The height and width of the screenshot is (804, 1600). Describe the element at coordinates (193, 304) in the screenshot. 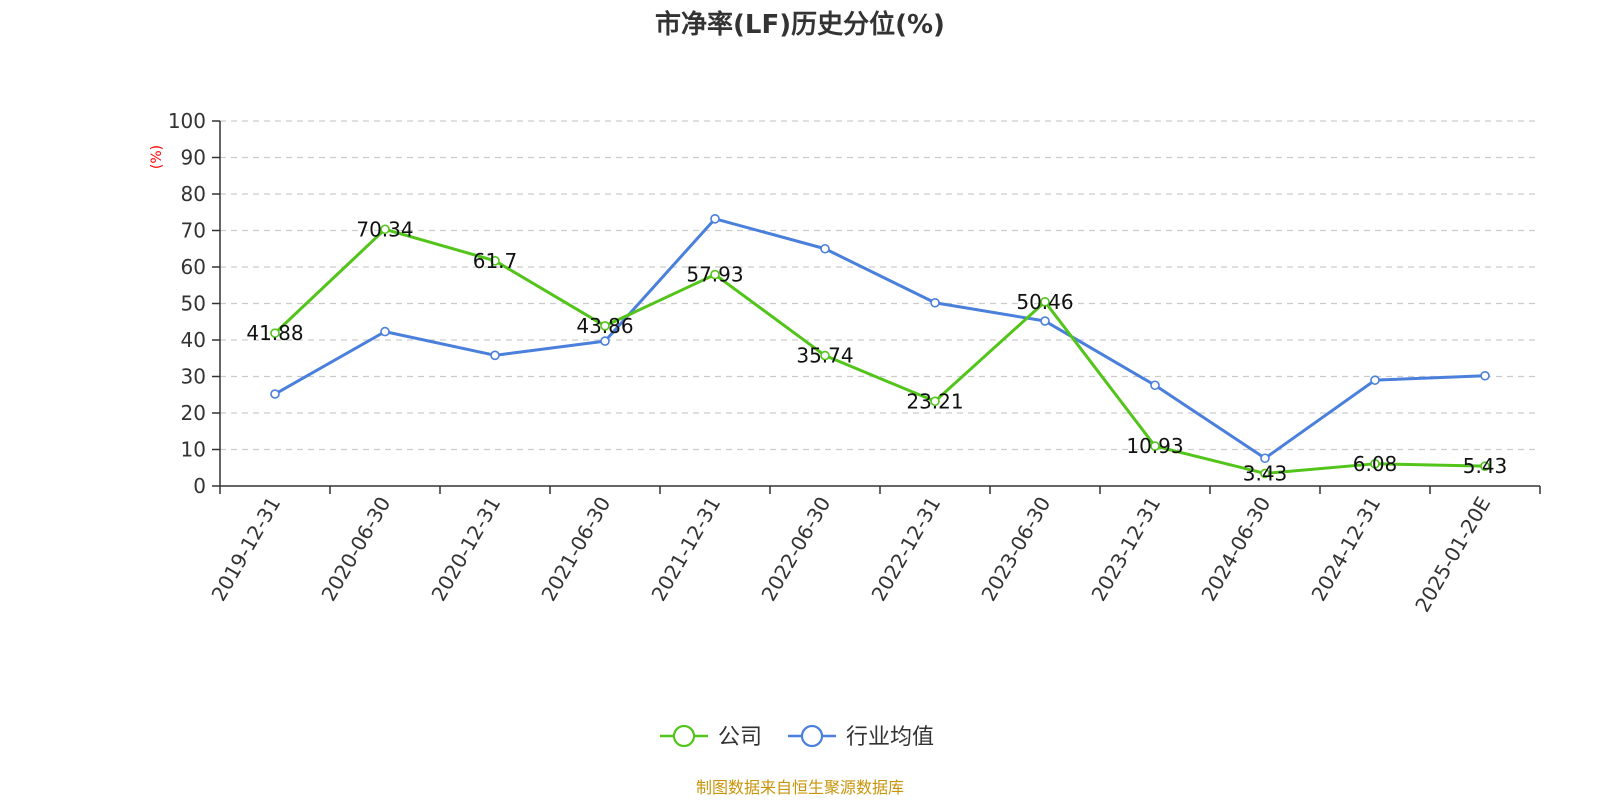

I see `y-tick-label: 50` at that location.